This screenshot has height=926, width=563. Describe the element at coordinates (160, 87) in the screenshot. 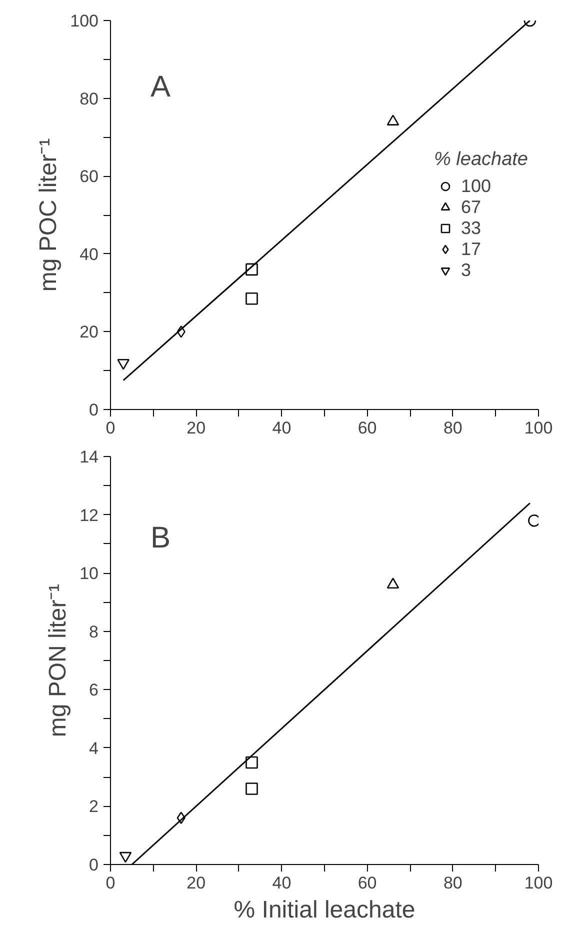

I see `annotation: A` at that location.